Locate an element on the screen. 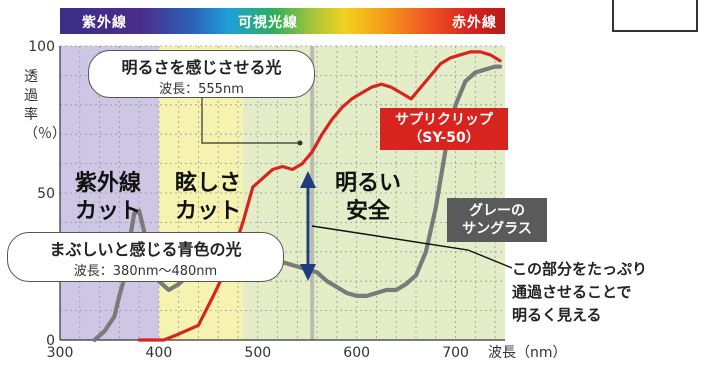 This screenshot has height=365, width=704. zone-glare-cut-line1: 眩しさ is located at coordinates (207, 183).